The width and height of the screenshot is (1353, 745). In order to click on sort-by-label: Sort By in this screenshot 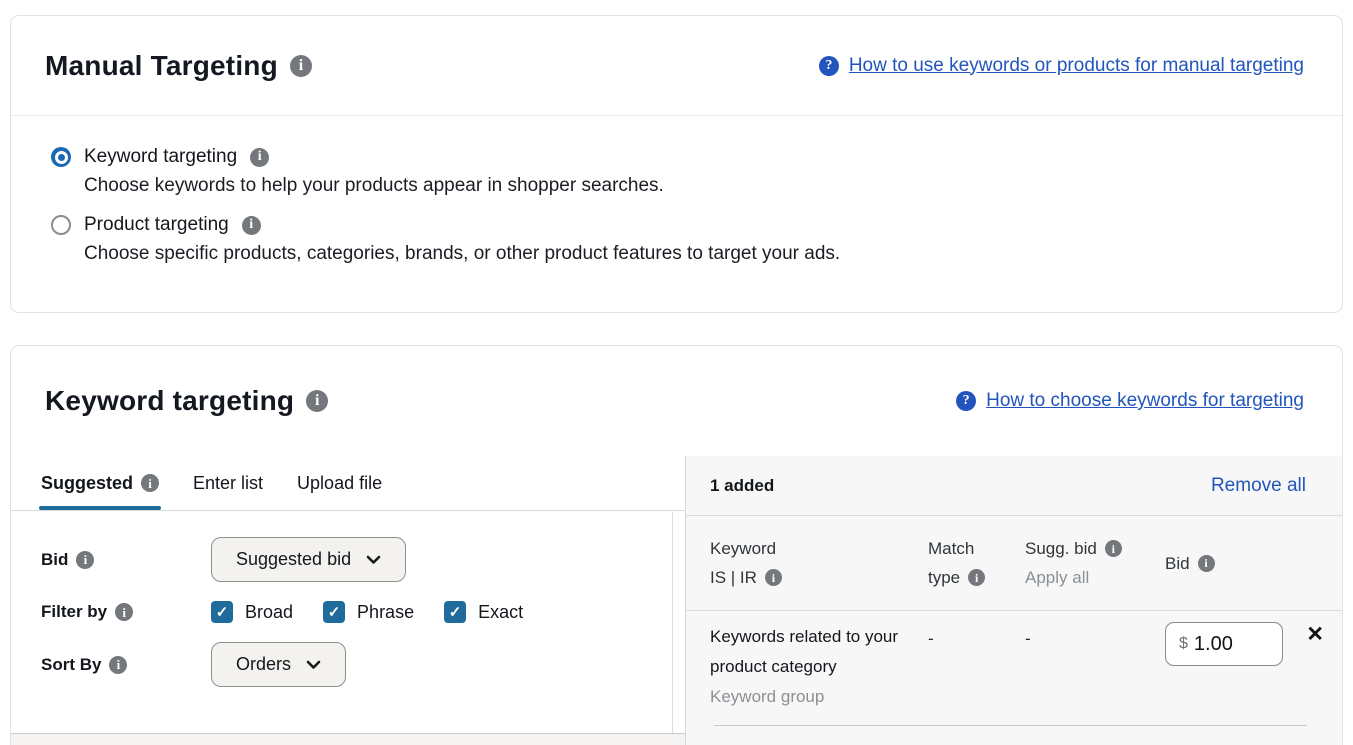, I will do `click(71, 664)`.